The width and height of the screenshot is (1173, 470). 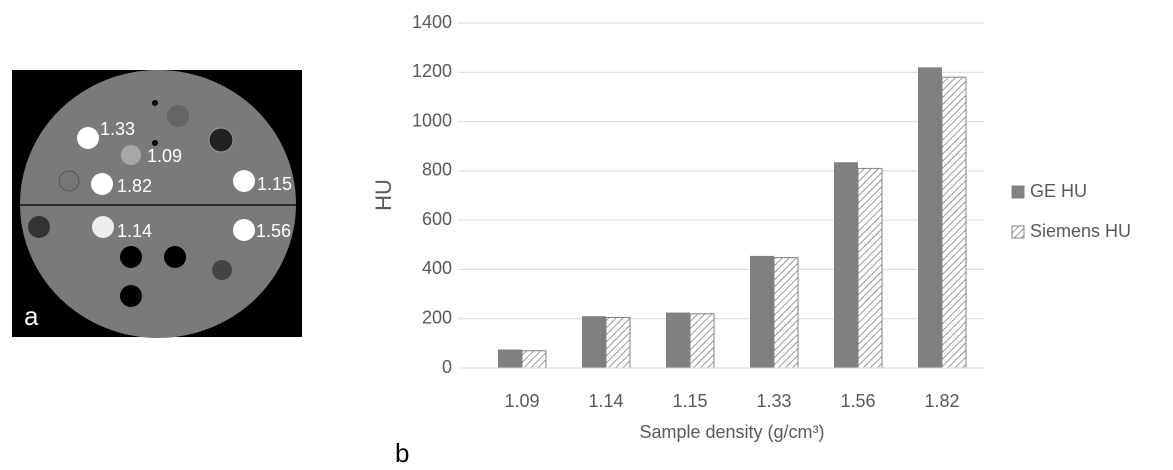 What do you see at coordinates (857, 401) in the screenshot?
I see `x-tick-label: 1.56` at bounding box center [857, 401].